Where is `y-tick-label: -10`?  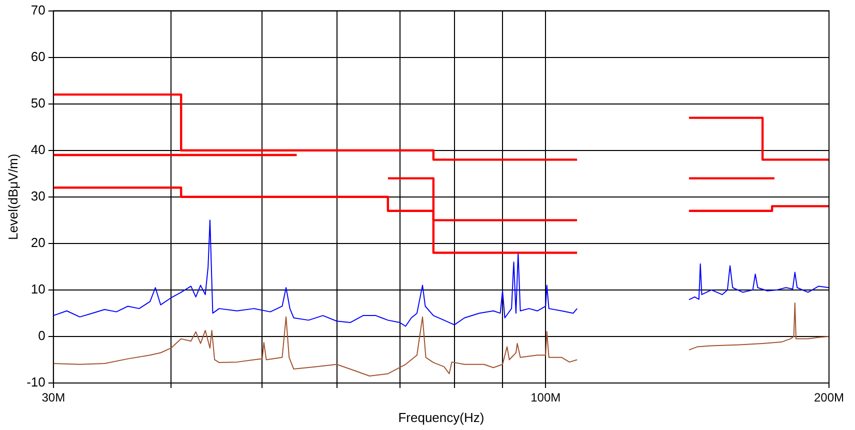 y-tick-label: -10 is located at coordinates (36, 382).